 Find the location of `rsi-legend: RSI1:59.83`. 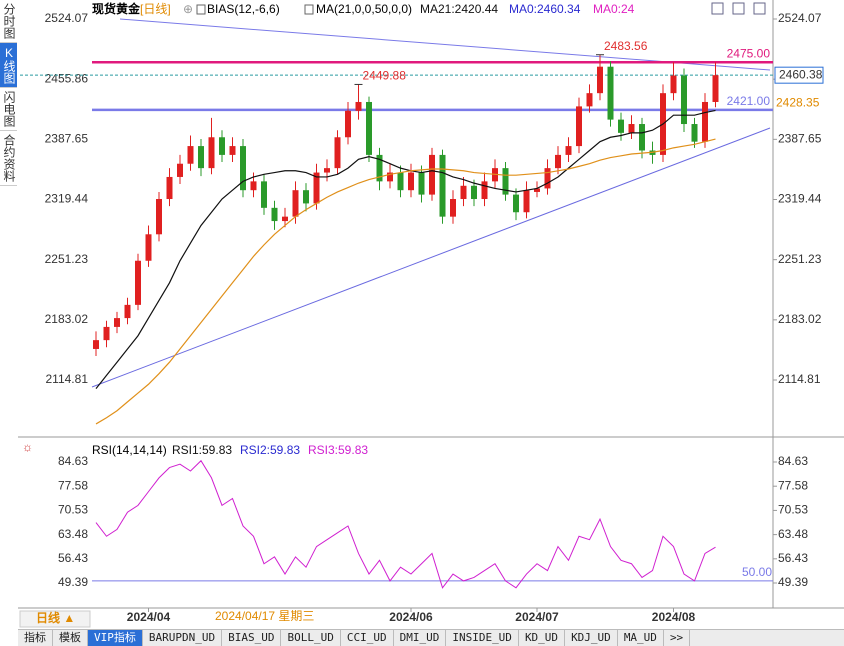

rsi-legend: RSI1:59.83 is located at coordinates (202, 450).